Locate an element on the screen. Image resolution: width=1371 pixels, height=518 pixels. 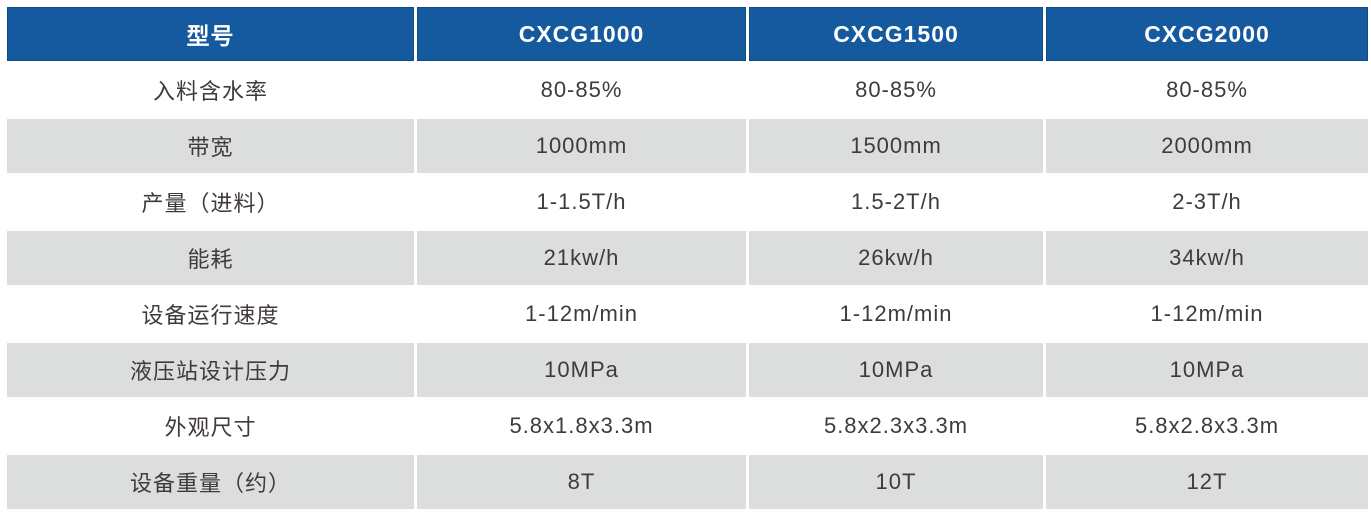
table-row: 带宽 1000mm 1500mm 2000mm is located at coordinates (687, 146).